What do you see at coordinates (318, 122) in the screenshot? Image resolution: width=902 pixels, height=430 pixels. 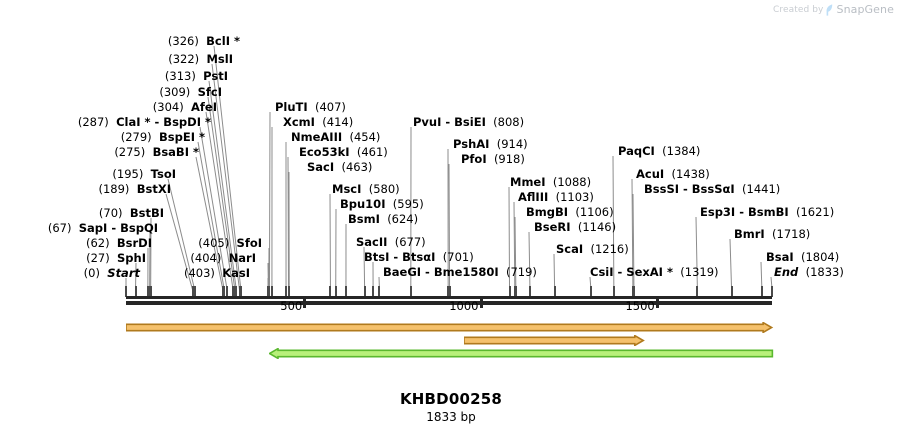 I see `enzyme-label-xcmi: XcmI (414)` at bounding box center [318, 122].